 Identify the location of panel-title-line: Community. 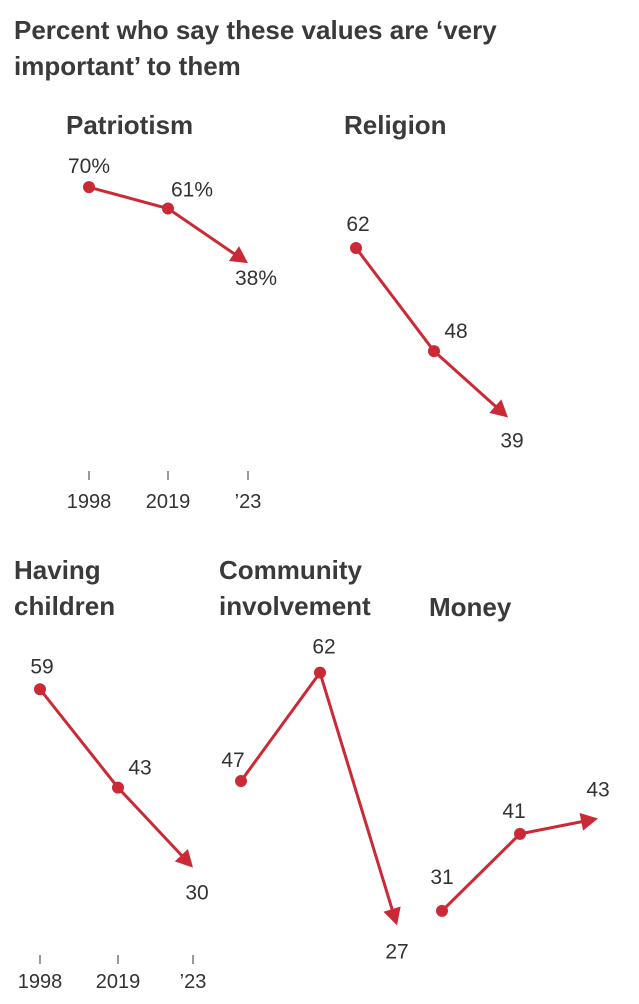
(290, 570).